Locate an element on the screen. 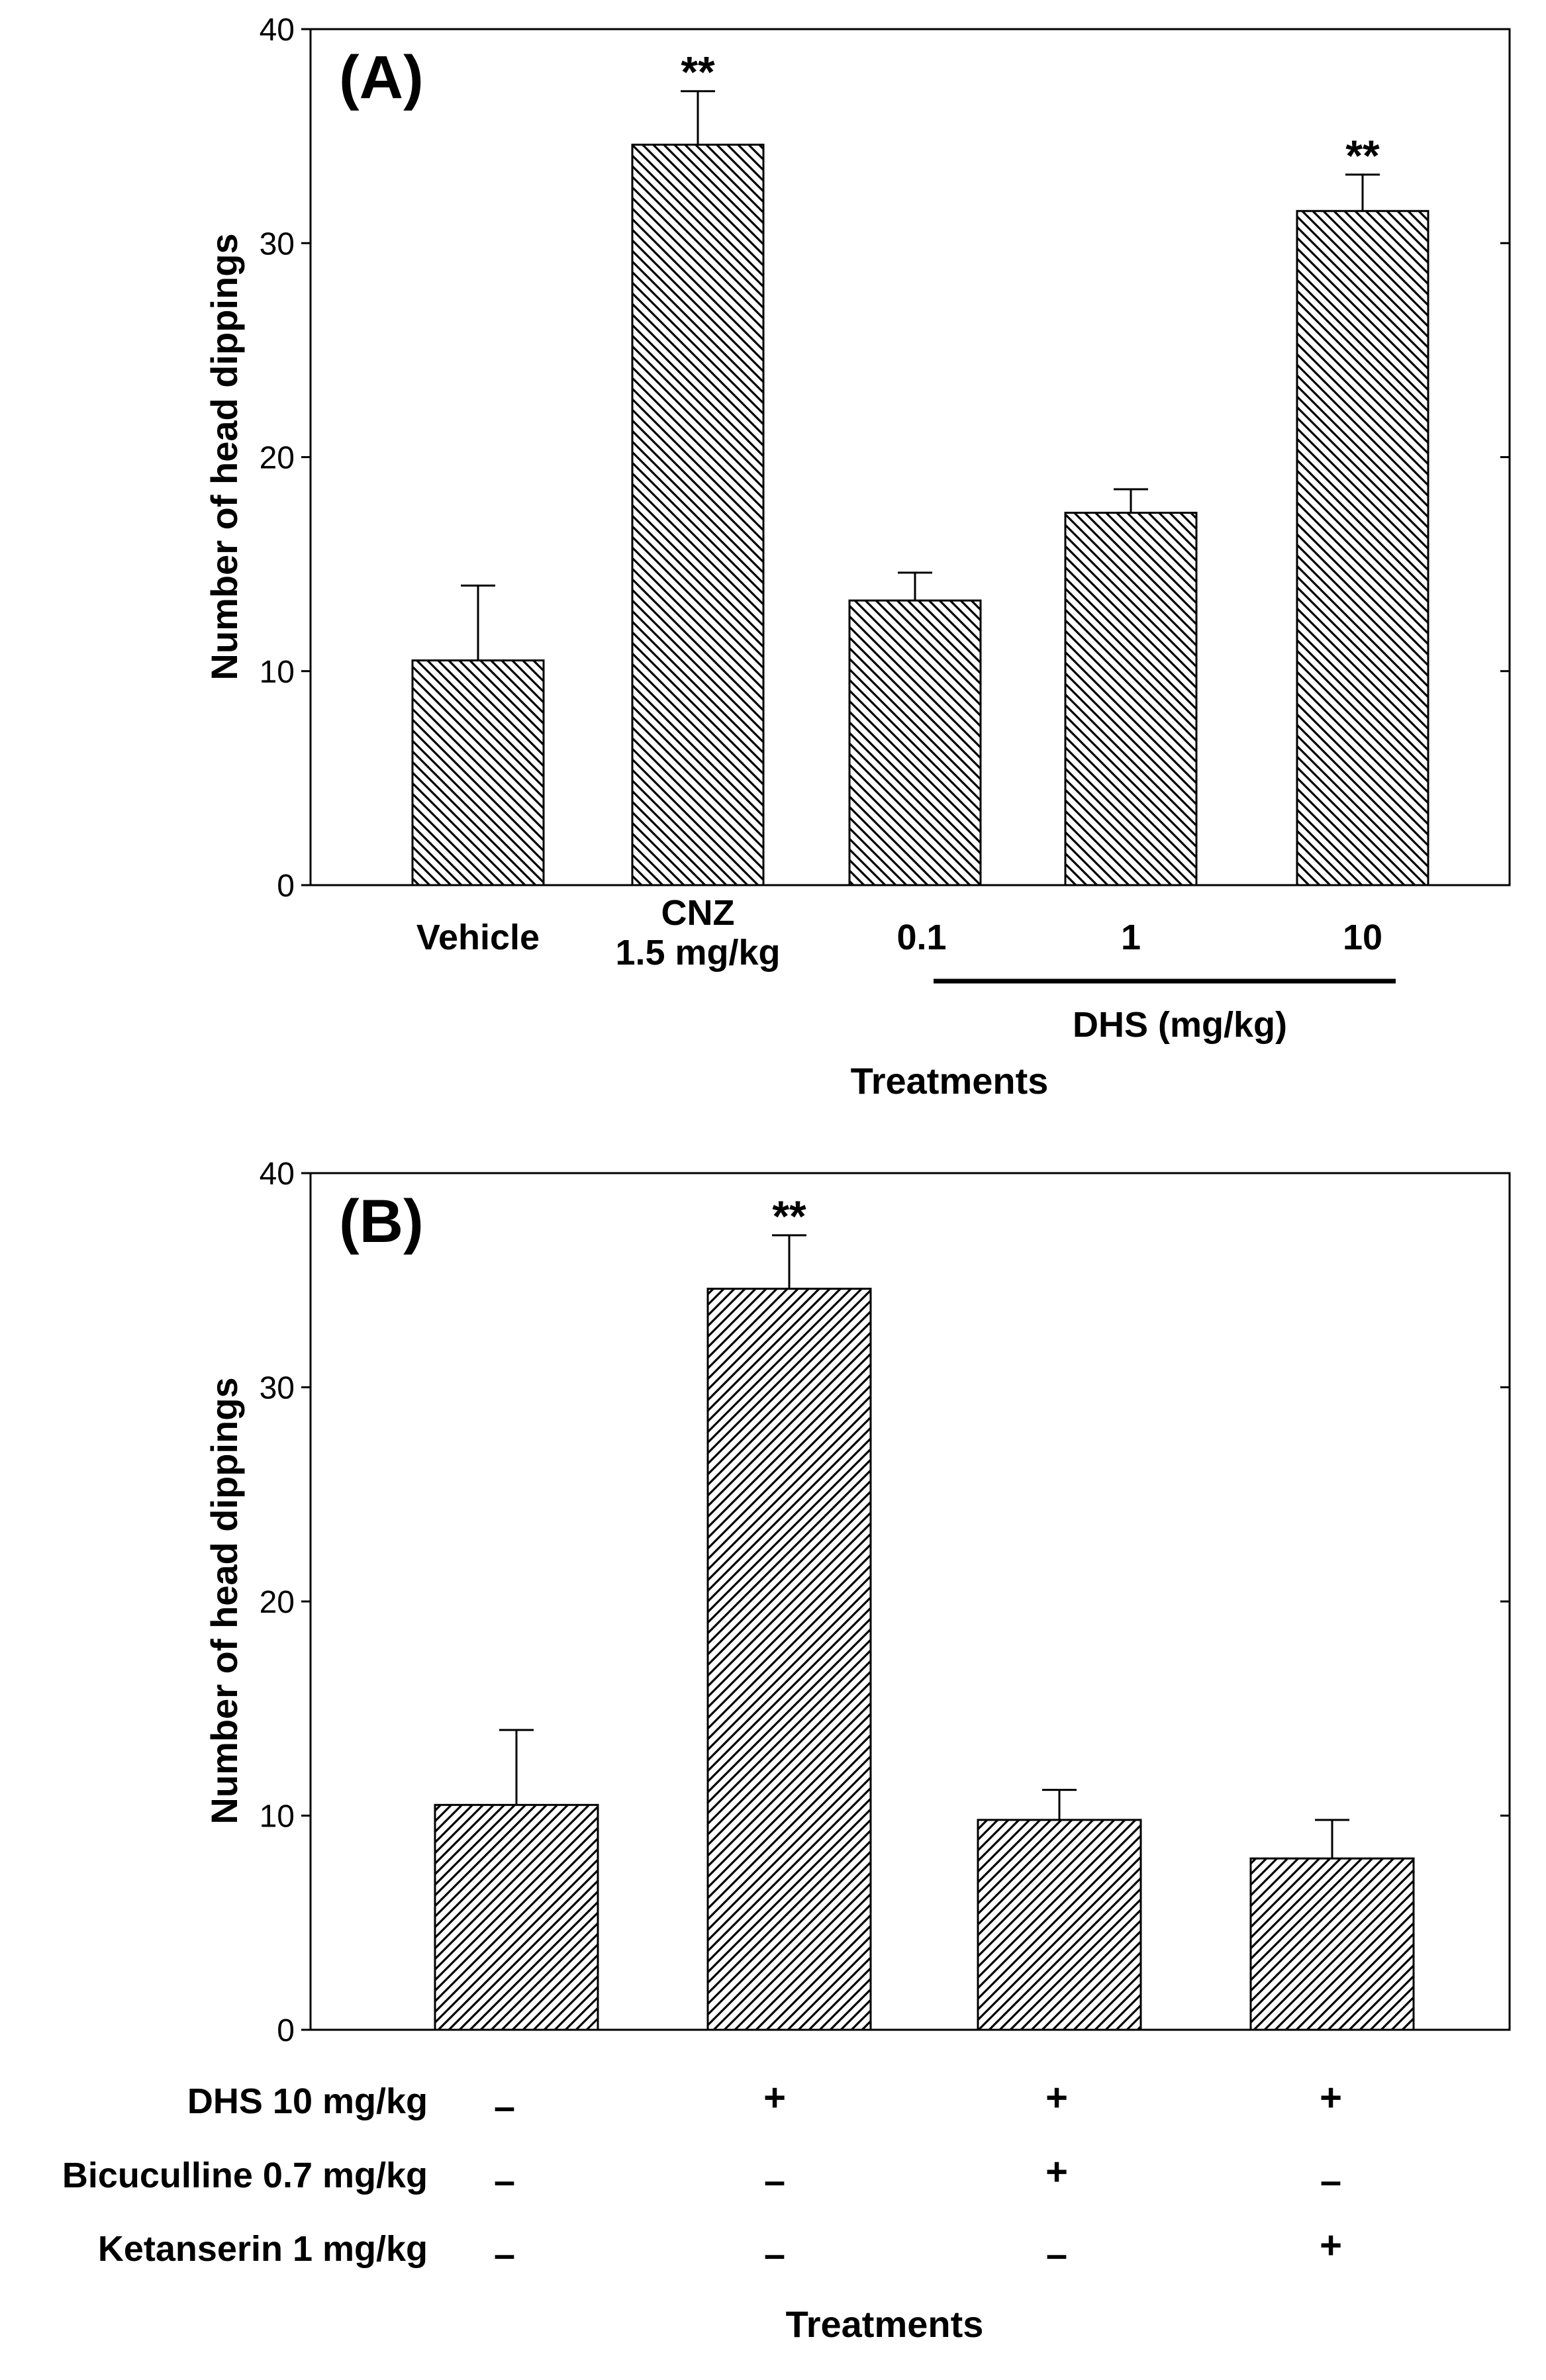  panel-a-y-tick-label: 0 is located at coordinates (286, 886).